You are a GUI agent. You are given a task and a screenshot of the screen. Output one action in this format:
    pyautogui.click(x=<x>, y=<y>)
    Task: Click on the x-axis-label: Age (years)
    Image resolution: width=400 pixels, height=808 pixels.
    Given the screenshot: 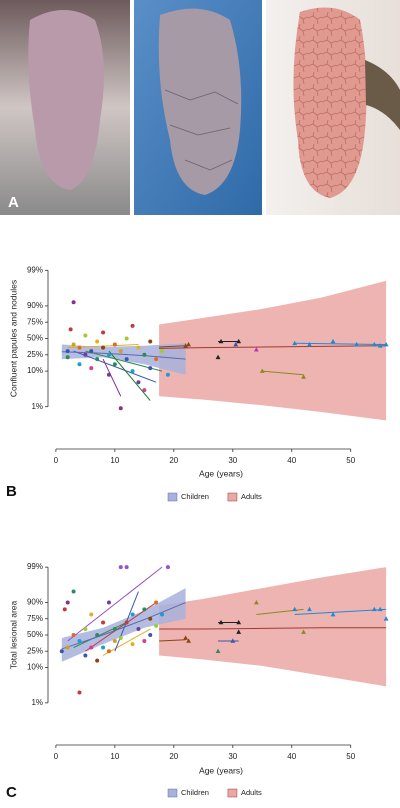 What is the action you would take?
    pyautogui.click(x=221, y=473)
    